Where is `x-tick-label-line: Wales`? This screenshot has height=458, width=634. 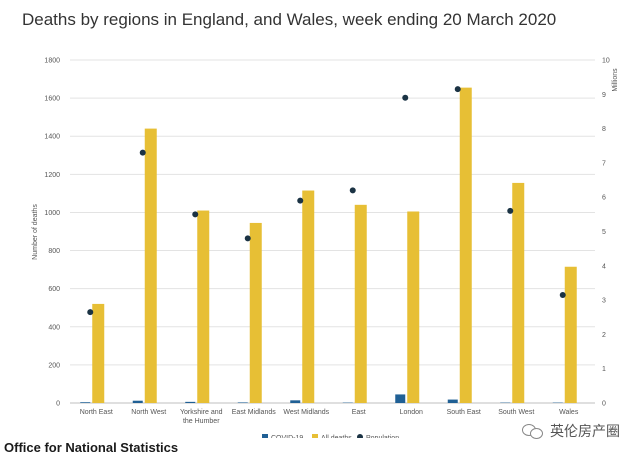
x-tick-label-line: Wales is located at coordinates (569, 412).